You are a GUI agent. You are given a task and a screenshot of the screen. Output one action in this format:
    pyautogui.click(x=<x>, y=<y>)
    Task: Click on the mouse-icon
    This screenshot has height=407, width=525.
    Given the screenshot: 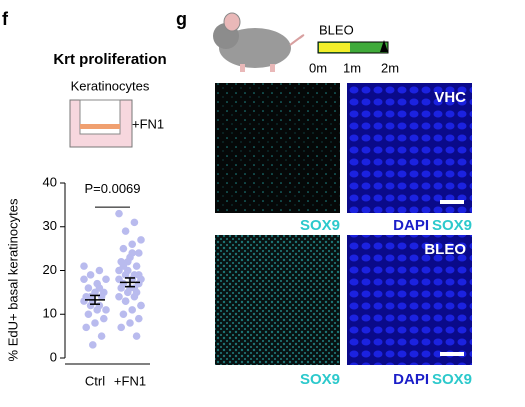 What is the action you would take?
    pyautogui.click(x=259, y=42)
    